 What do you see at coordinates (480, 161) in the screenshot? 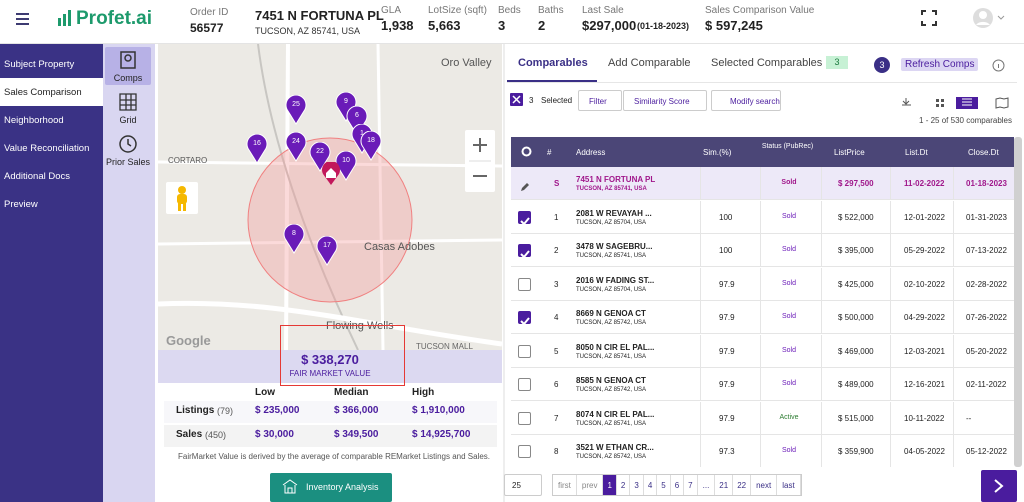
I see `zoom-controls` at bounding box center [480, 161].